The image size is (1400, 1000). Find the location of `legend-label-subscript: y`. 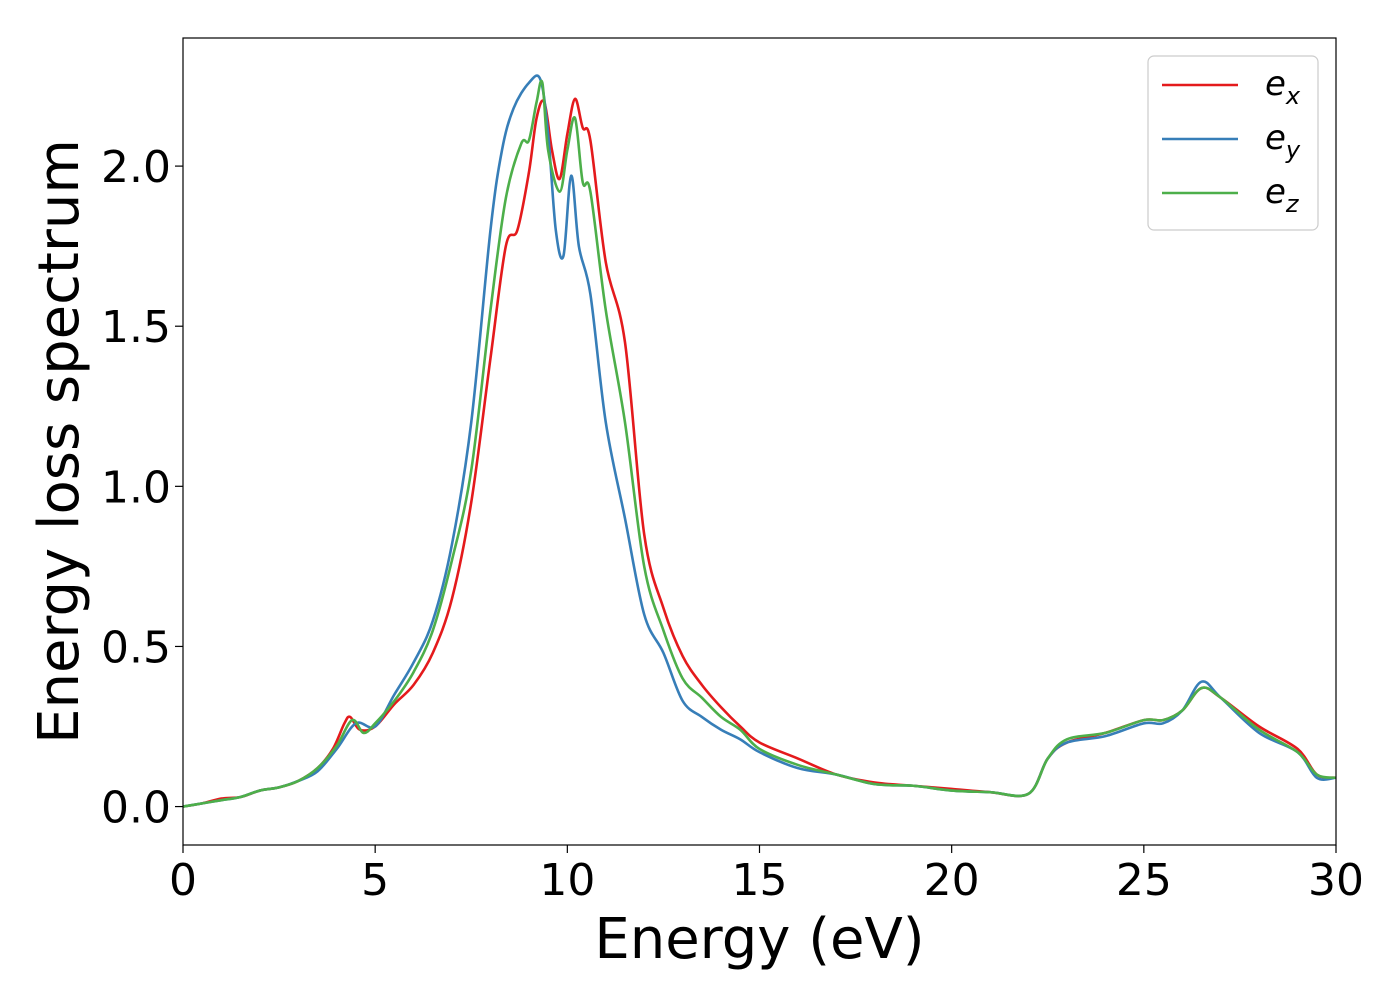

legend-label-subscript: y is located at coordinates (1293, 150).